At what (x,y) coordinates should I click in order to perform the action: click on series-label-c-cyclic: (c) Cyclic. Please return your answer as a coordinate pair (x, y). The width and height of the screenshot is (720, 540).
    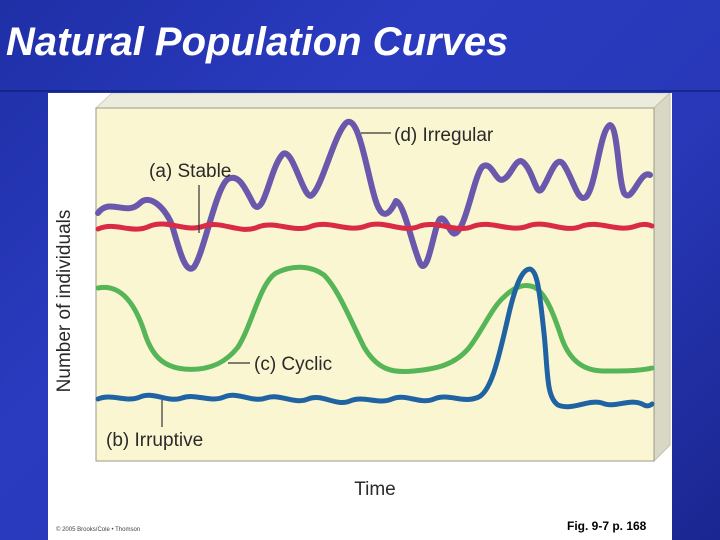
    Looking at the image, I should click on (293, 364).